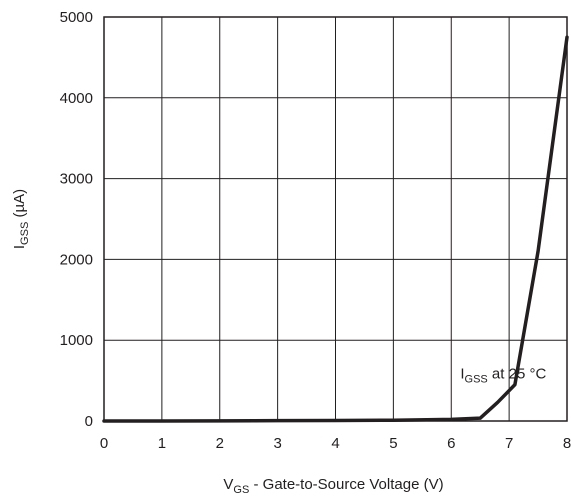 Image resolution: width=571 pixels, height=498 pixels. What do you see at coordinates (89, 421) in the screenshot?
I see `y-tick-label-0: 0` at bounding box center [89, 421].